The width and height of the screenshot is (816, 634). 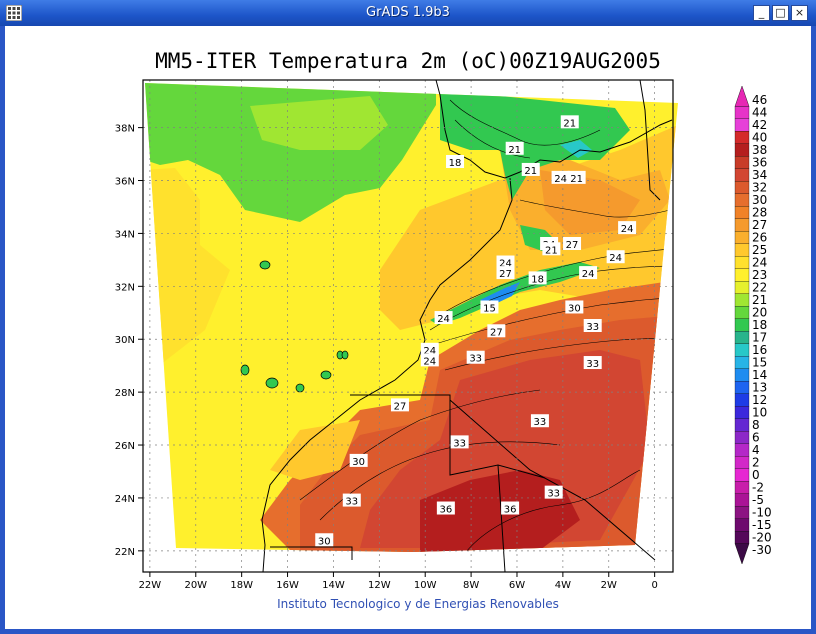 I want to click on contour-label: 33, so click(x=351, y=502).